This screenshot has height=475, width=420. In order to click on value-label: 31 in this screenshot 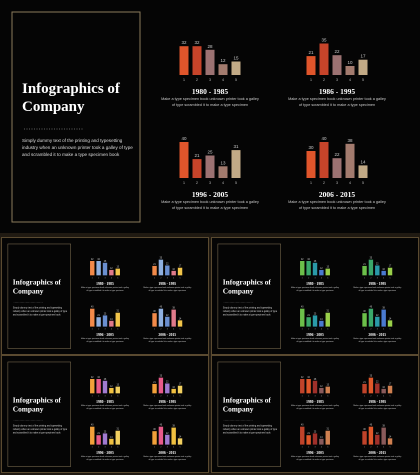, I will do `click(328, 430)`.